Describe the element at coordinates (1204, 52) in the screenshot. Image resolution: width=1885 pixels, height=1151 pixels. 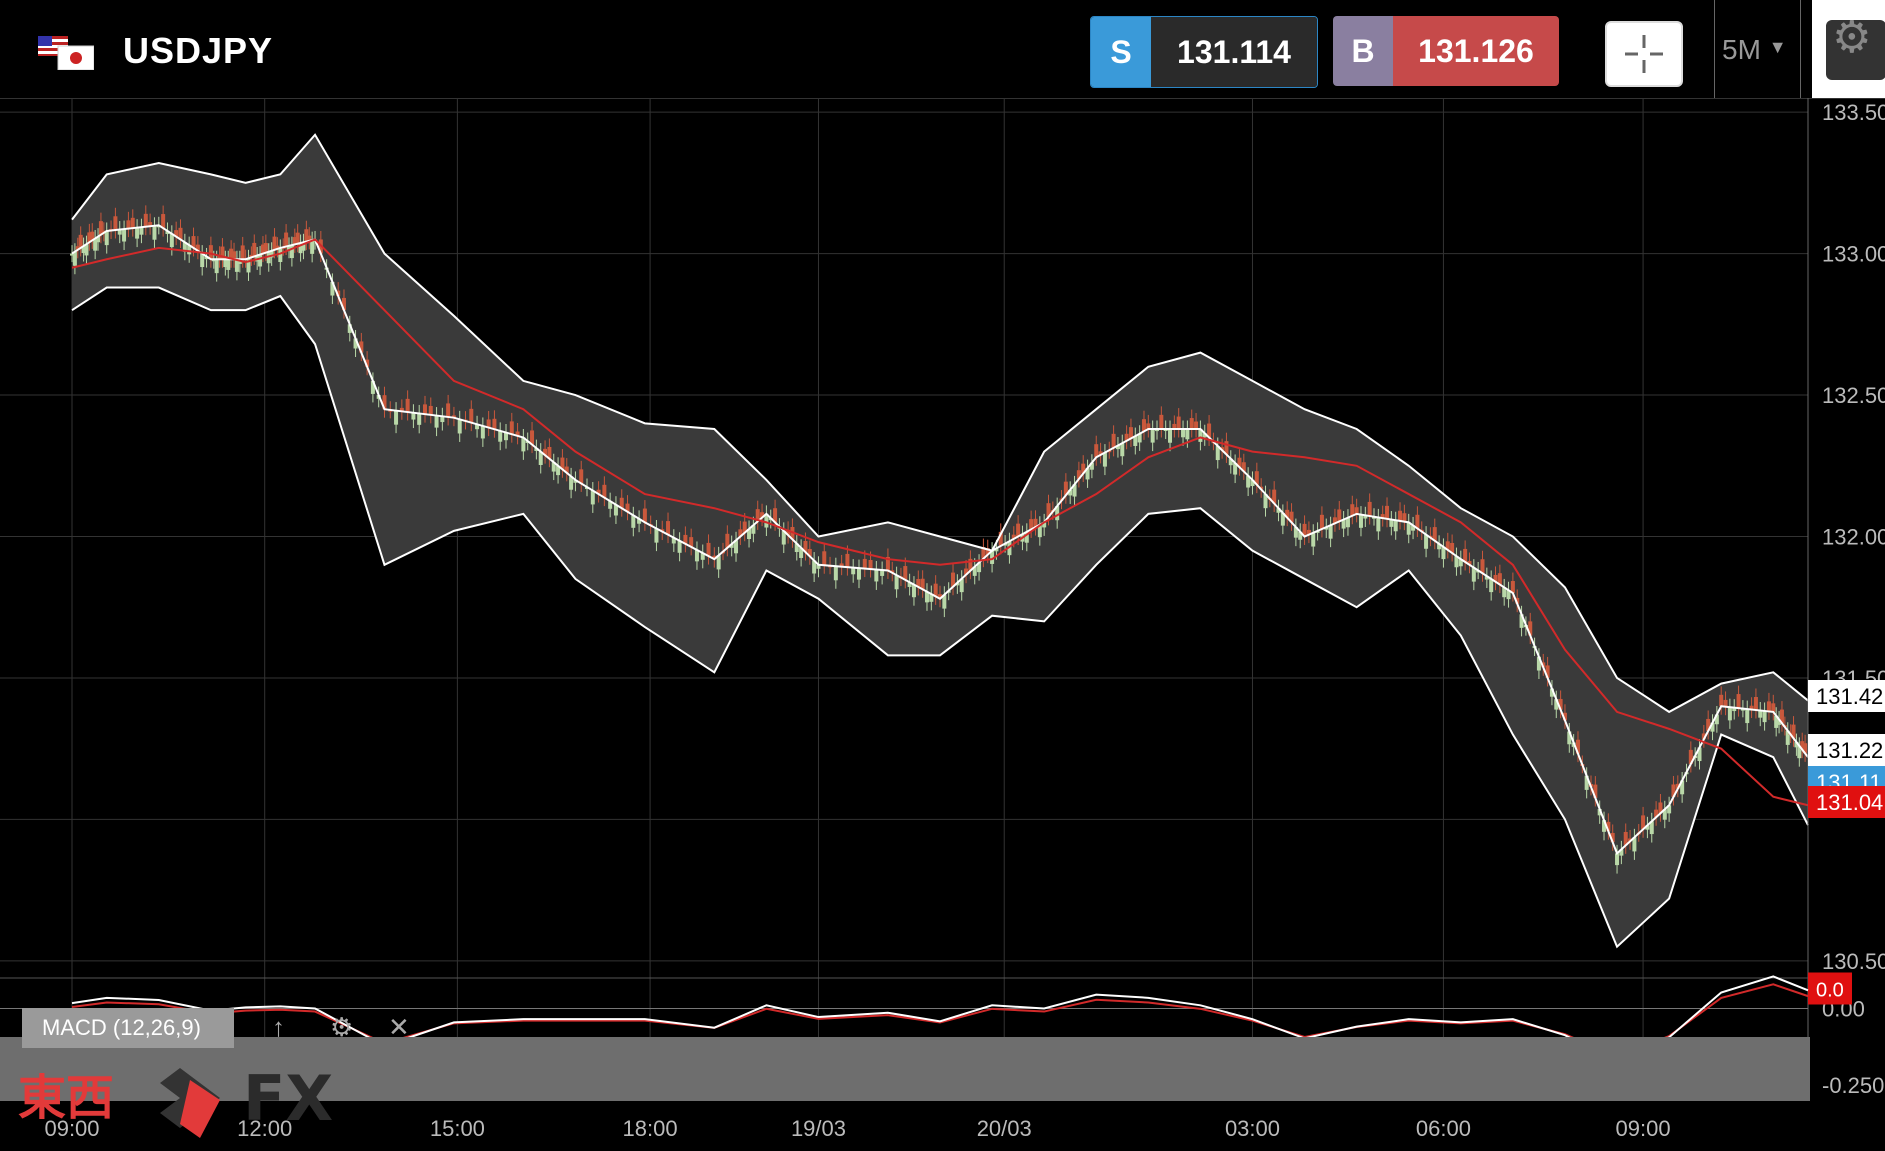
I see `sell-button: S 131.114` at that location.